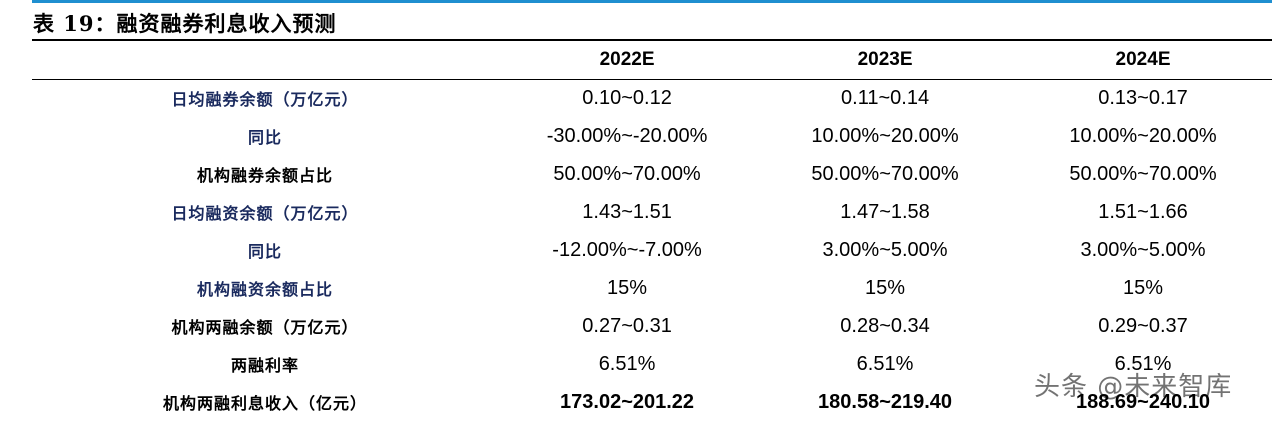 The height and width of the screenshot is (421, 1285). Describe the element at coordinates (1143, 97) in the screenshot. I see `cell-2024e: 0.13~0.17` at that location.